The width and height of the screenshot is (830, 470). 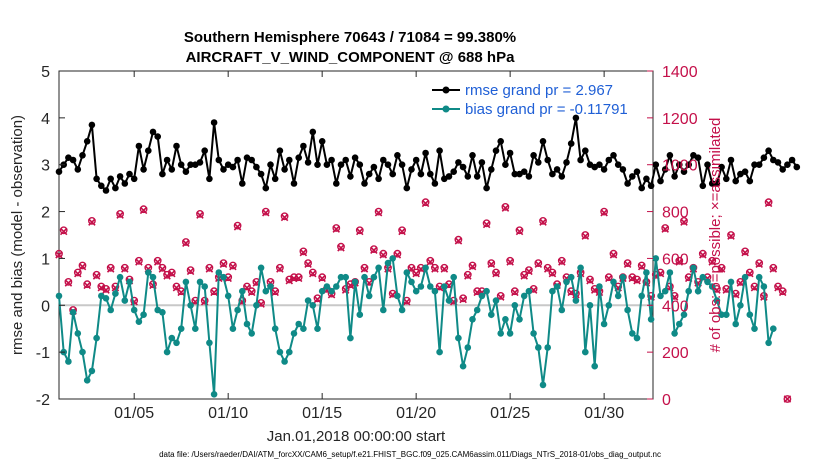 What do you see at coordinates (715, 235) in the screenshot?
I see `y-axis-right-label: # of obs: o=possible; ×=assimilated` at bounding box center [715, 235].